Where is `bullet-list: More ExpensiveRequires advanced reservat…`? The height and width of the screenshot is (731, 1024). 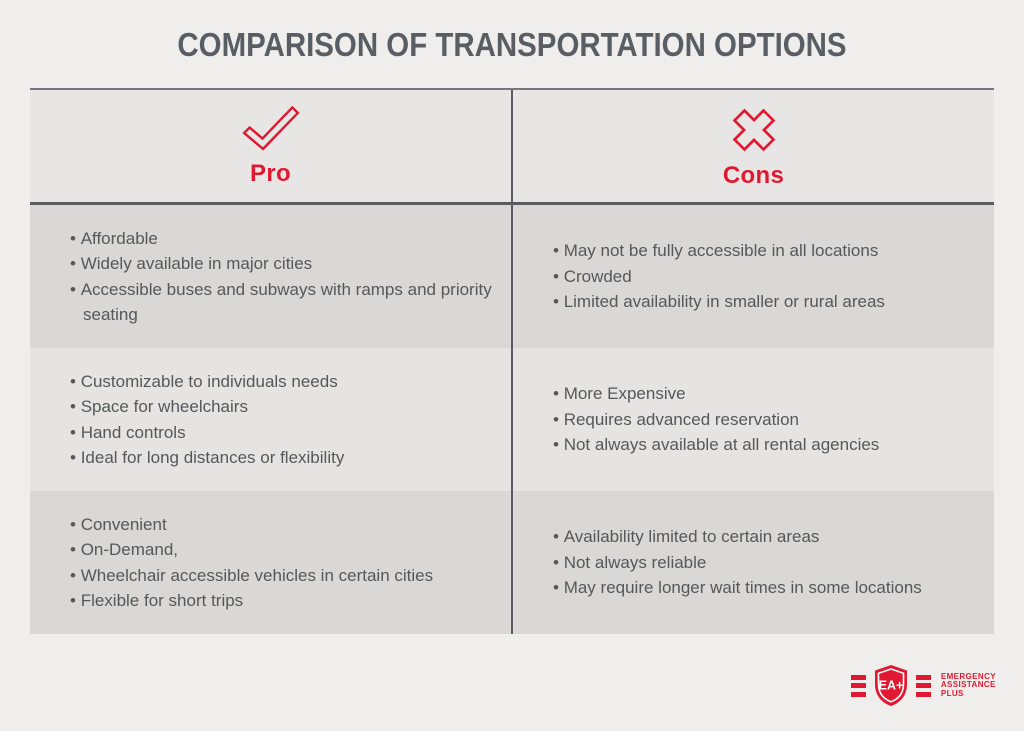 bullet-list: More ExpensiveRequires advanced reservat… is located at coordinates (716, 419).